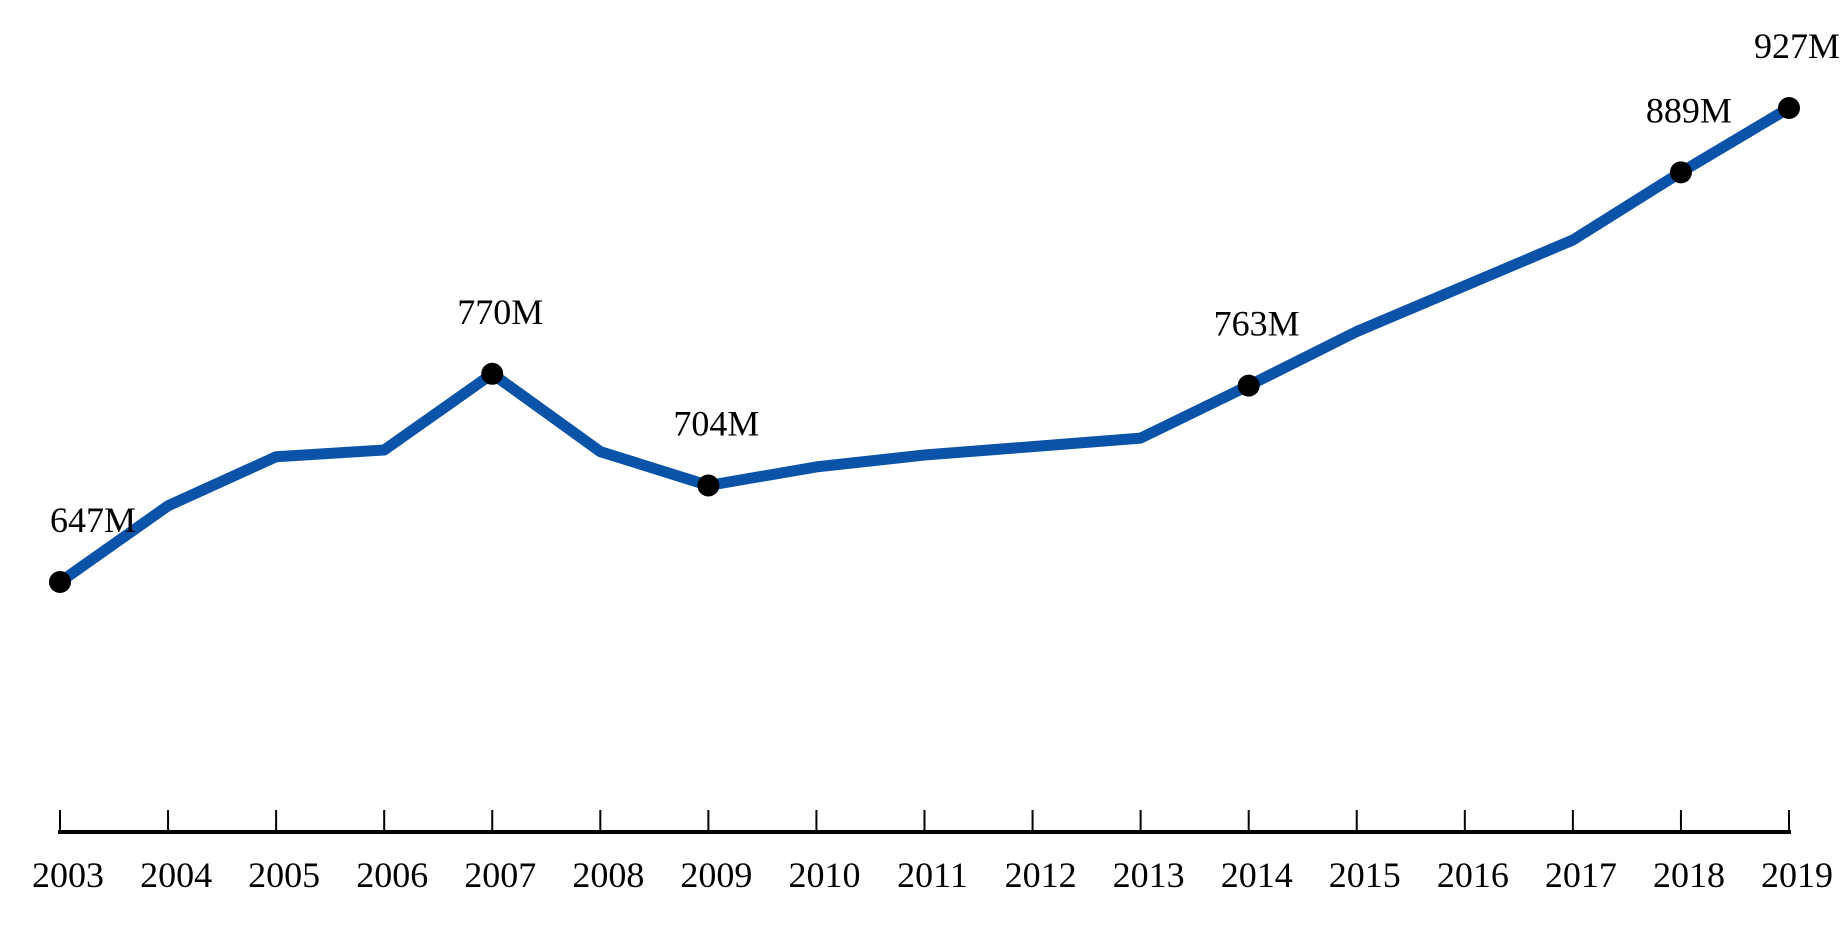 The height and width of the screenshot is (939, 1844). I want to click on x-tick-label: 2013, so click(1149, 875).